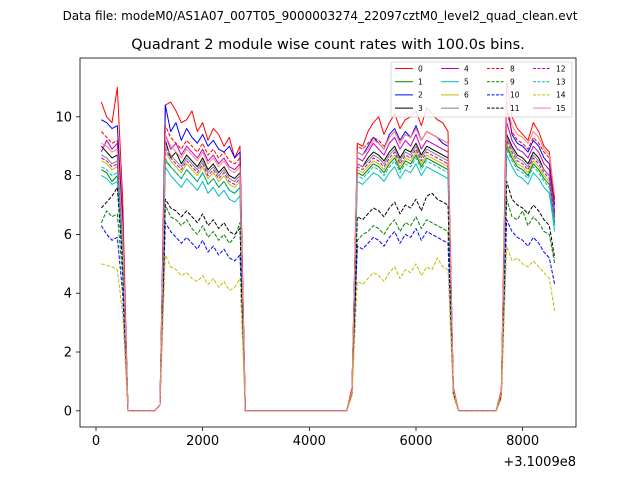  Describe the element at coordinates (420, 68) in the screenshot. I see `legend-label-0: 0` at that location.